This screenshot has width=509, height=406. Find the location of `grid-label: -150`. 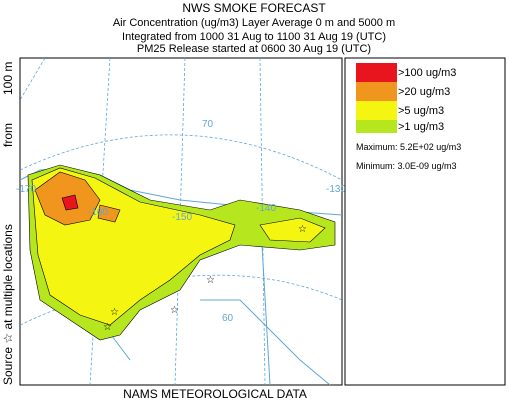

grid-label: -150 is located at coordinates (182, 217).